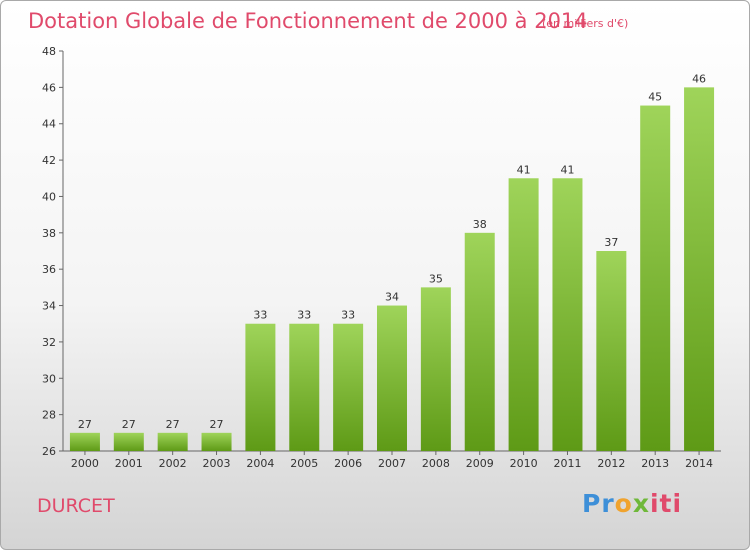  What do you see at coordinates (623, 503) in the screenshot?
I see `logo-part-2: o` at bounding box center [623, 503].